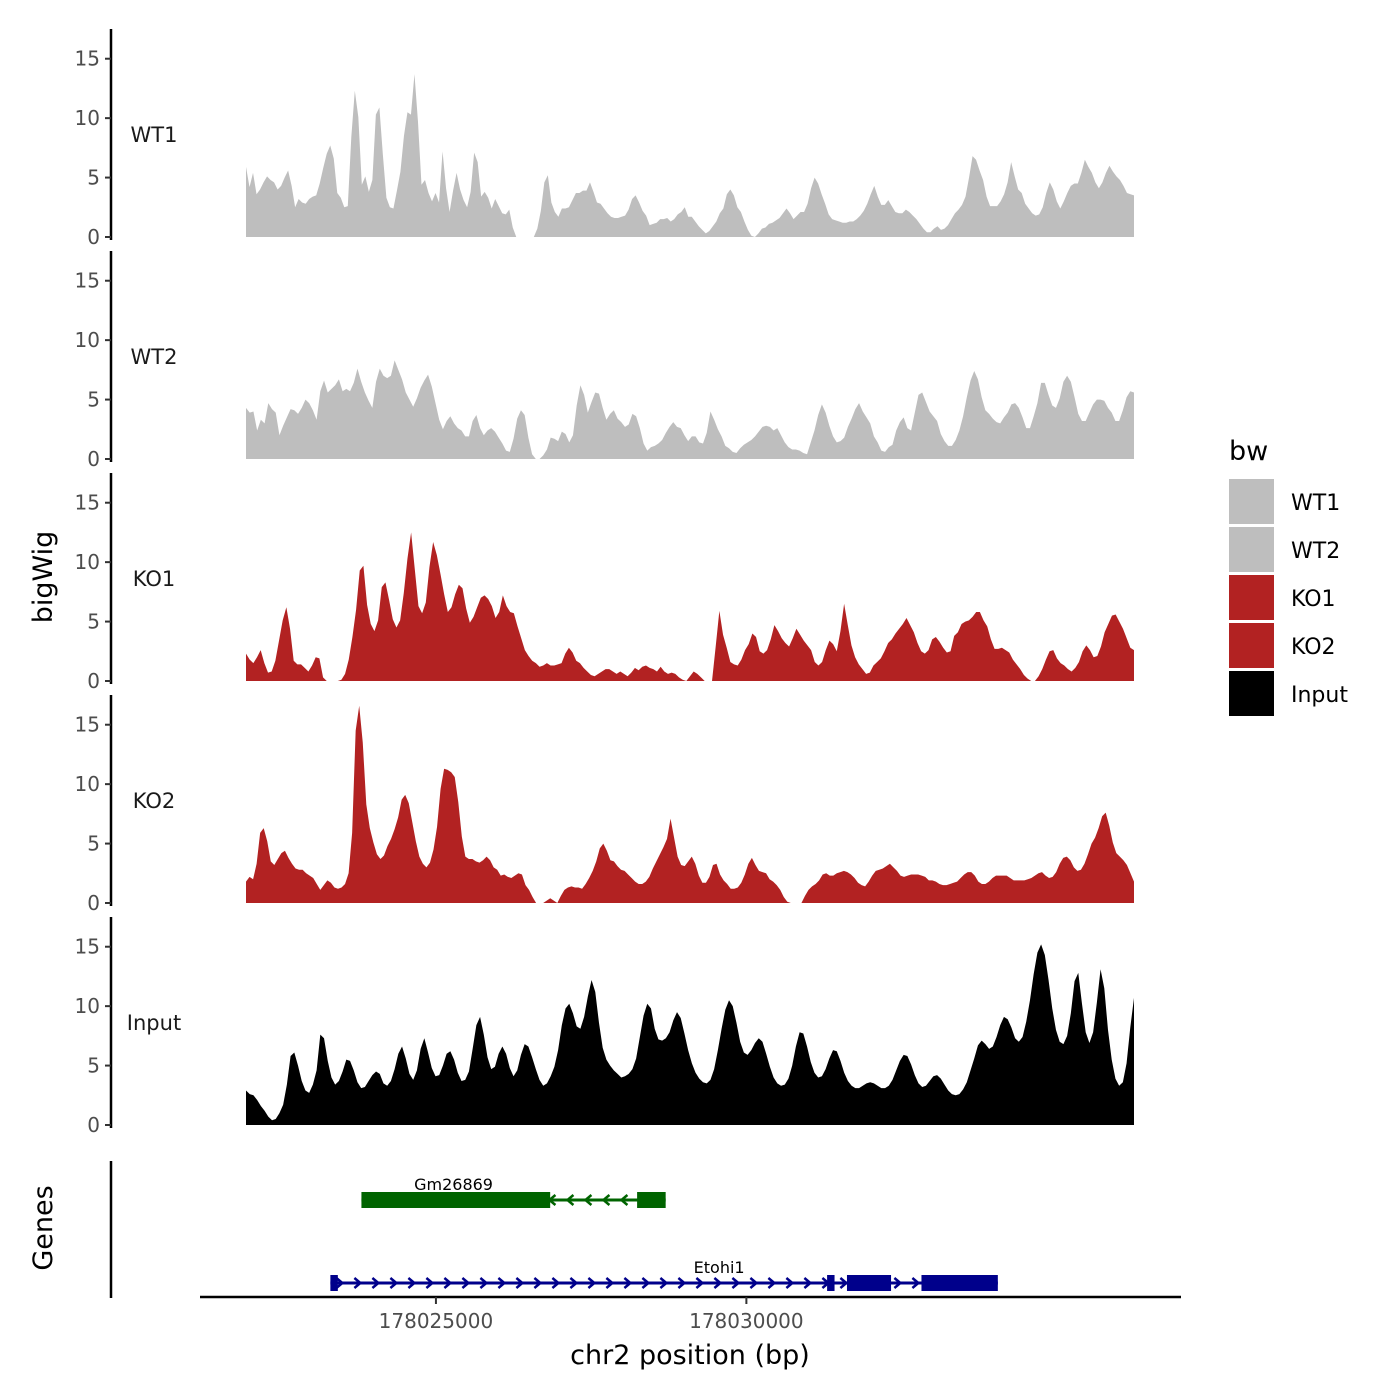 This screenshot has width=1400, height=1400. I want to click on track-panel-input: 0 5 10 15 Input, so click(604, 1027).